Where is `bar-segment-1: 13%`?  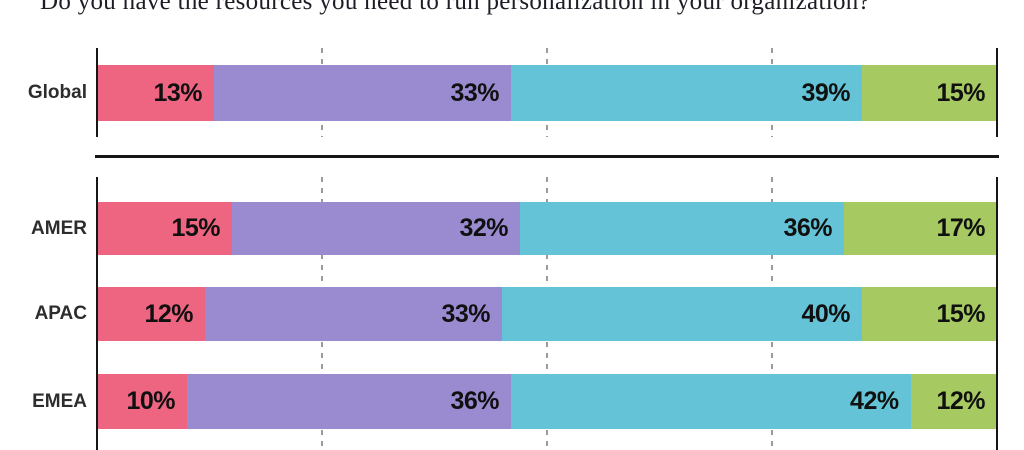
bar-segment-1: 13% is located at coordinates (155, 93).